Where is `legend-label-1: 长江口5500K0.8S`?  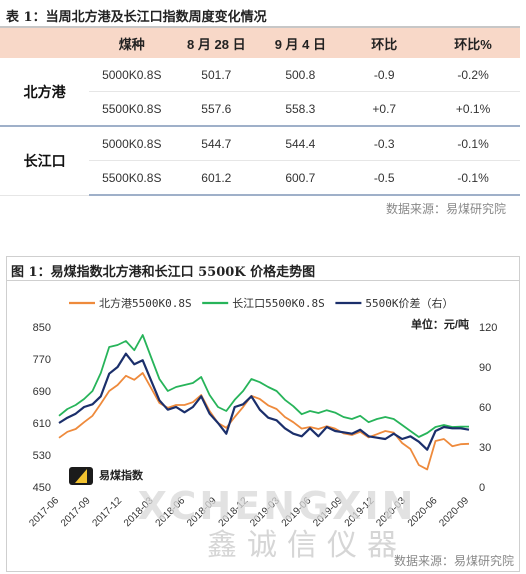
legend-label-1: 长江口5500K0.8S is located at coordinates (278, 303).